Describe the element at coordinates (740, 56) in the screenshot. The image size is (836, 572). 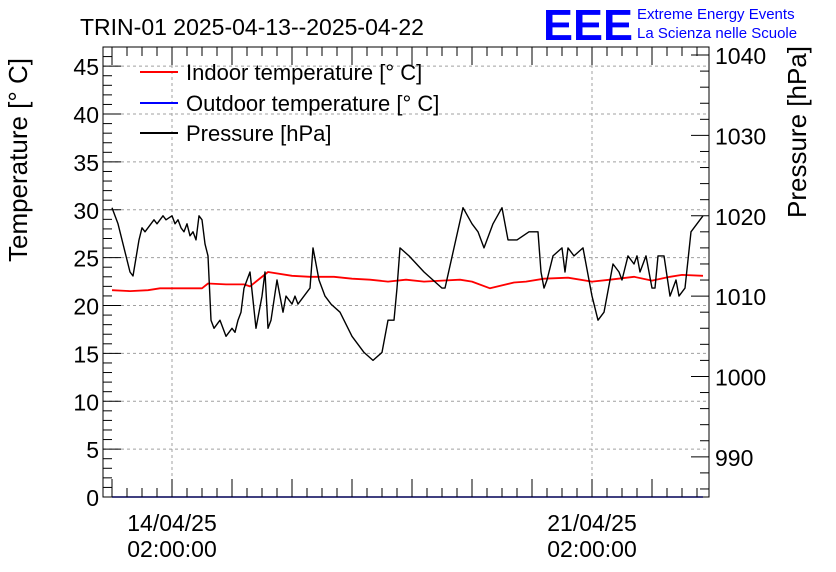
I see `y2-tick-label: 1040` at that location.